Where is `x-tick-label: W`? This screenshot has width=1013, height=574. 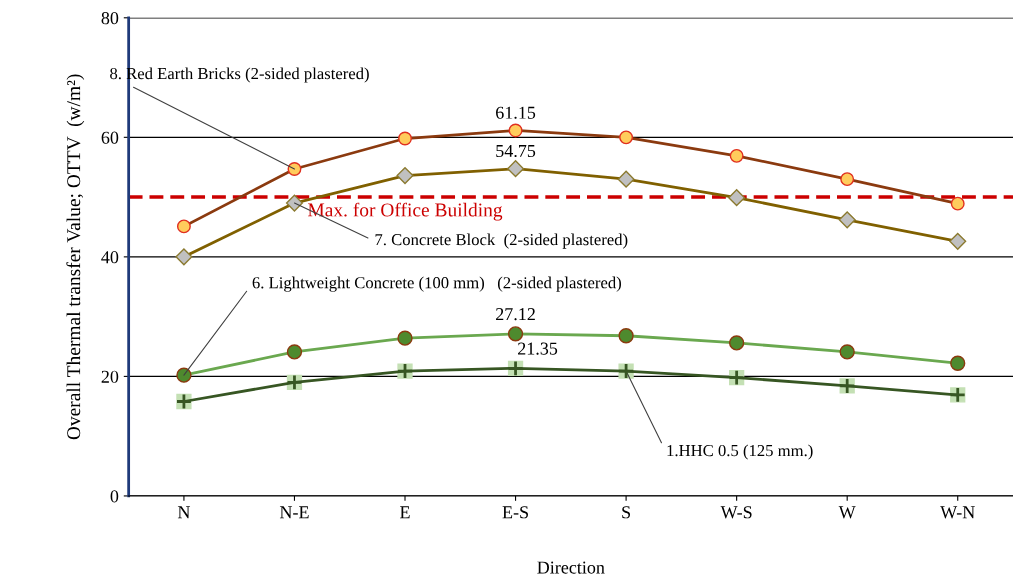 x-tick-label: W is located at coordinates (847, 512).